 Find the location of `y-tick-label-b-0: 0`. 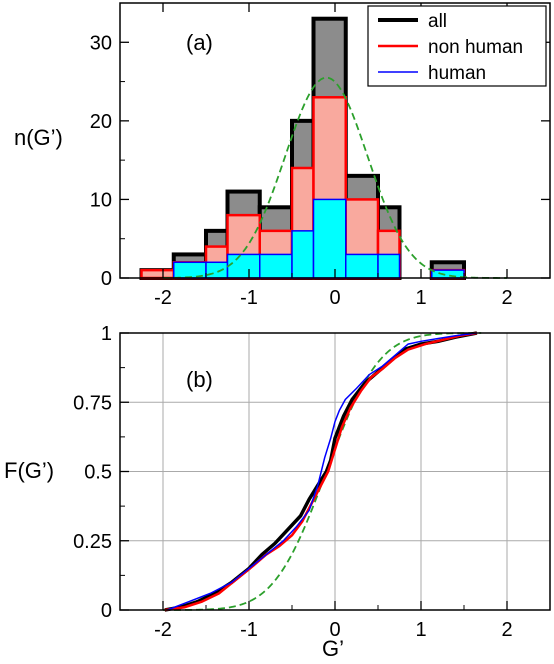

y-tick-label-b-0: 0 is located at coordinates (106, 611).